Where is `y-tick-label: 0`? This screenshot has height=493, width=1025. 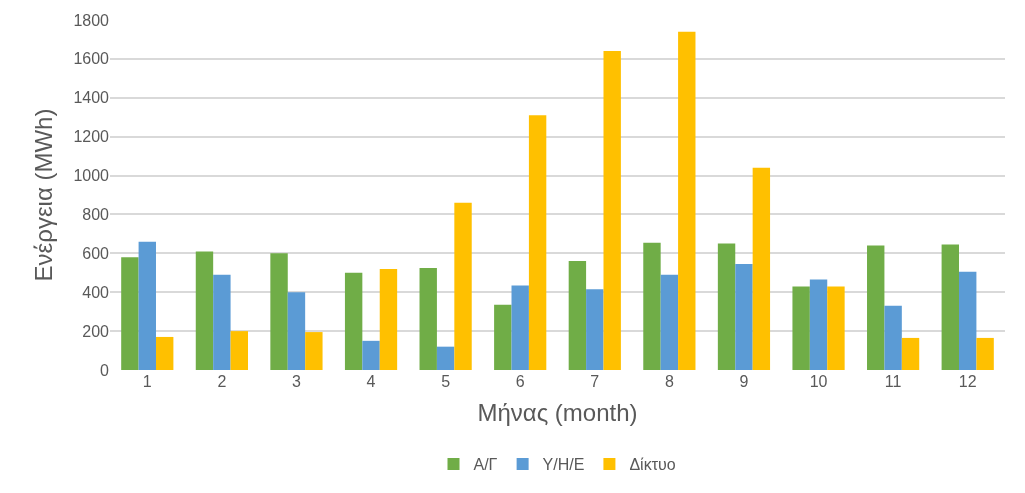 y-tick-label: 0 is located at coordinates (105, 370).